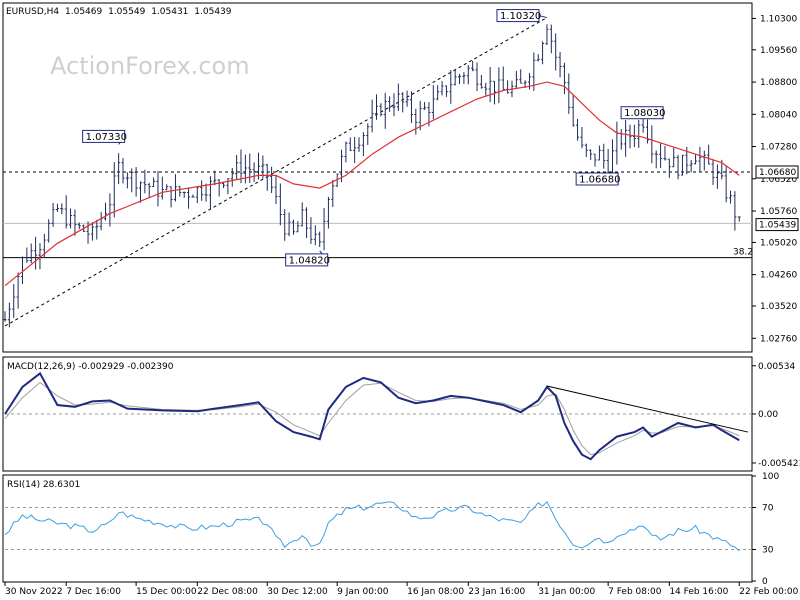  What do you see at coordinates (779, 464) in the screenshot?
I see `macd-y-tick-label: -0.005421` at bounding box center [779, 464].